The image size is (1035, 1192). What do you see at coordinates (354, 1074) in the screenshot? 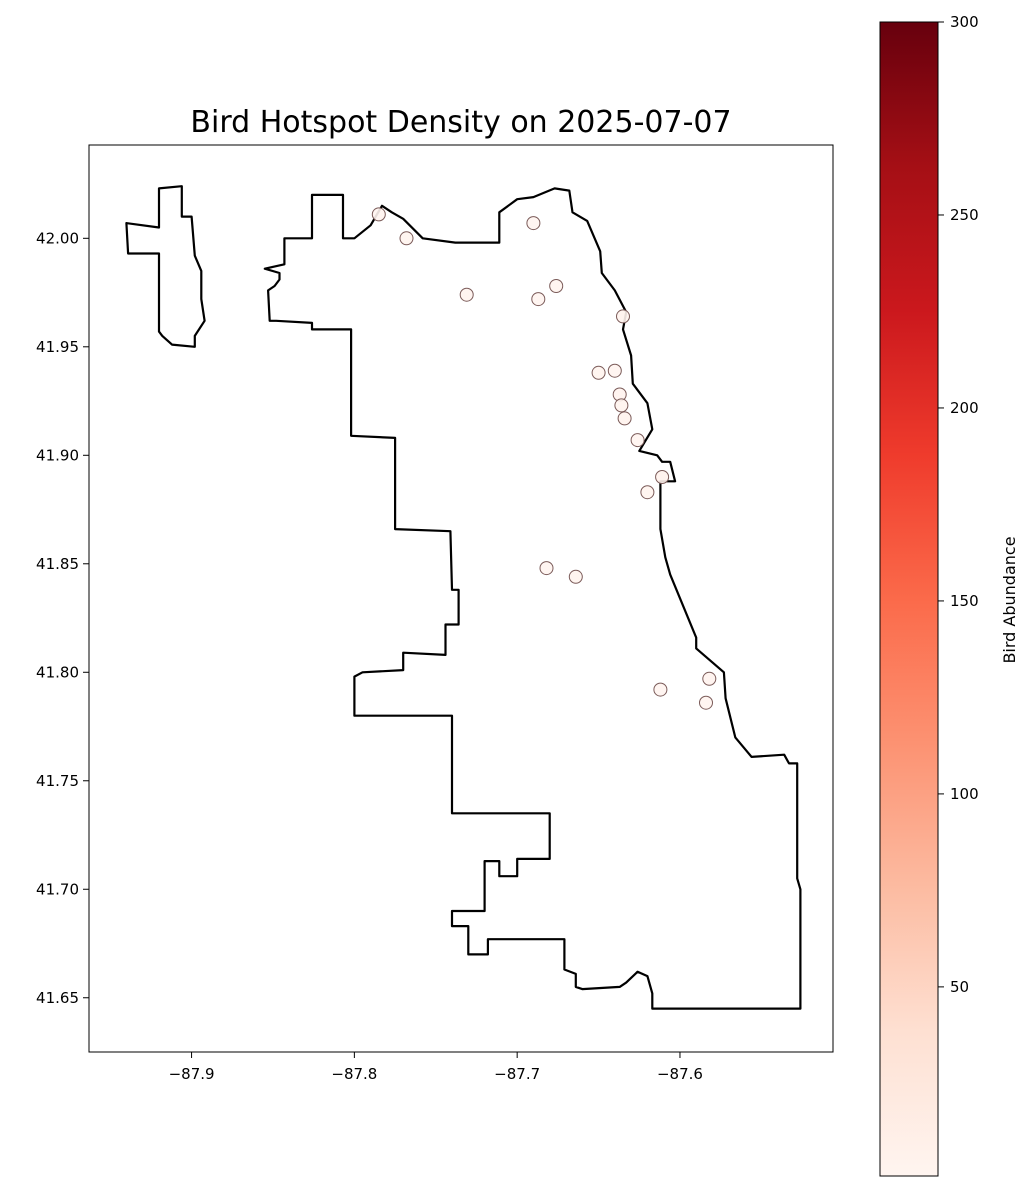
I see `x-tick-label: −87.8` at bounding box center [354, 1074].